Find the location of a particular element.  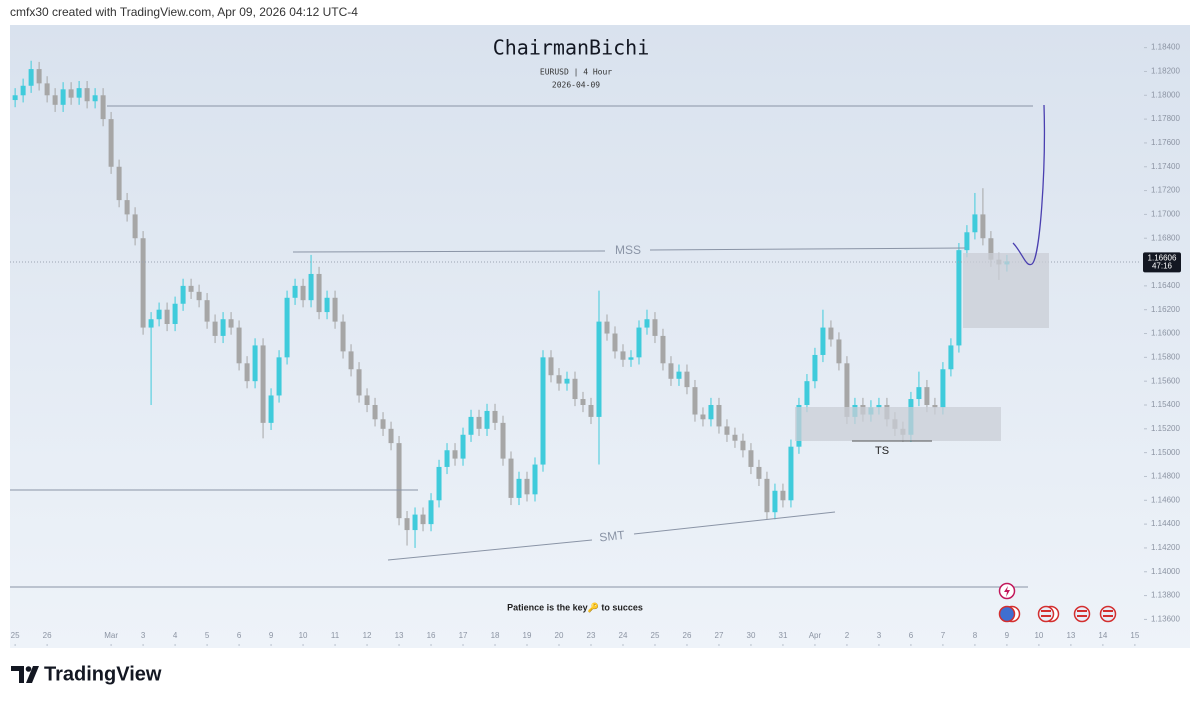

x-tick-label: 4 is located at coordinates (175, 635).